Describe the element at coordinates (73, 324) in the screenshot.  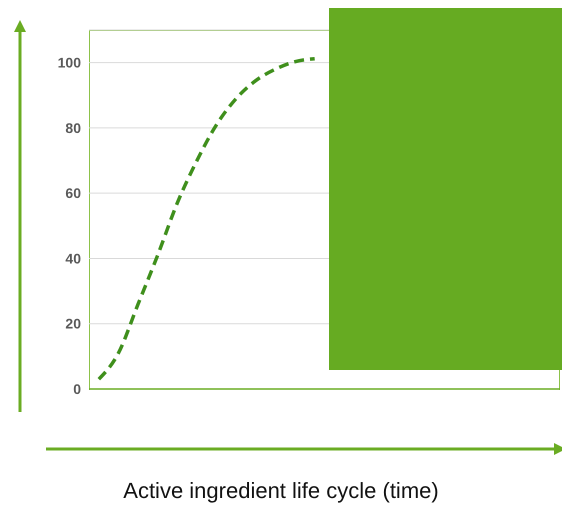
I see `y-tick-label: 20` at that location.